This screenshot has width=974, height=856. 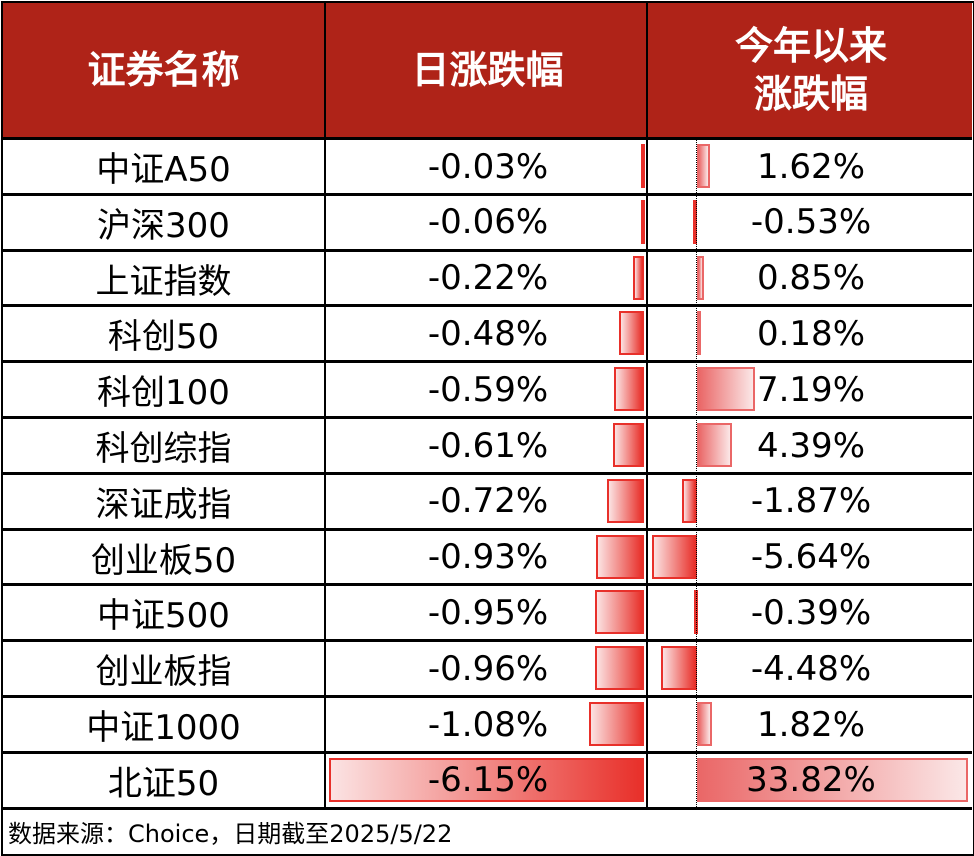 I want to click on security-name: 科创50, so click(x=163, y=337).